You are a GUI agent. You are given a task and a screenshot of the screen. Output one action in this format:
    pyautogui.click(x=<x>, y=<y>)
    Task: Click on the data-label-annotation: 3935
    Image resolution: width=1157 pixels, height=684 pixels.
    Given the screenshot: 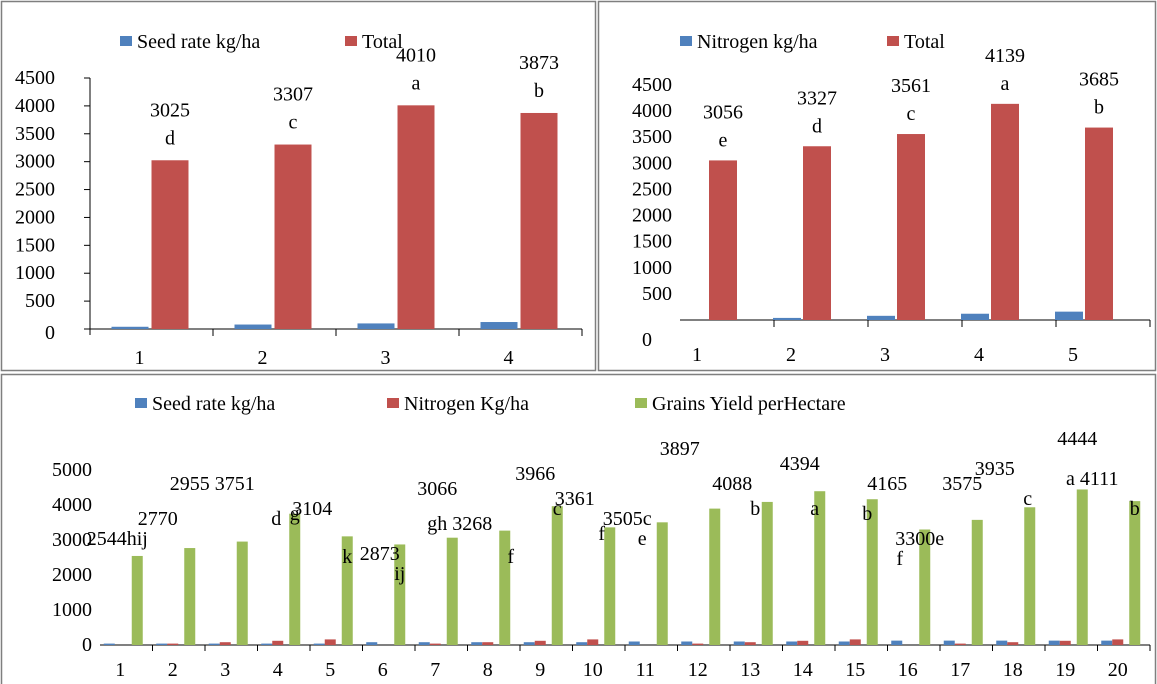 What is the action you would take?
    pyautogui.click(x=995, y=469)
    